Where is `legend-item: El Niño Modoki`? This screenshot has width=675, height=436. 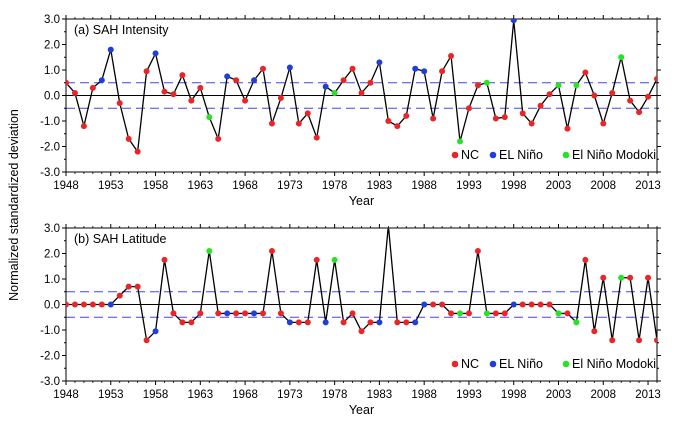 legend-item: El Niño Modoki is located at coordinates (609, 155).